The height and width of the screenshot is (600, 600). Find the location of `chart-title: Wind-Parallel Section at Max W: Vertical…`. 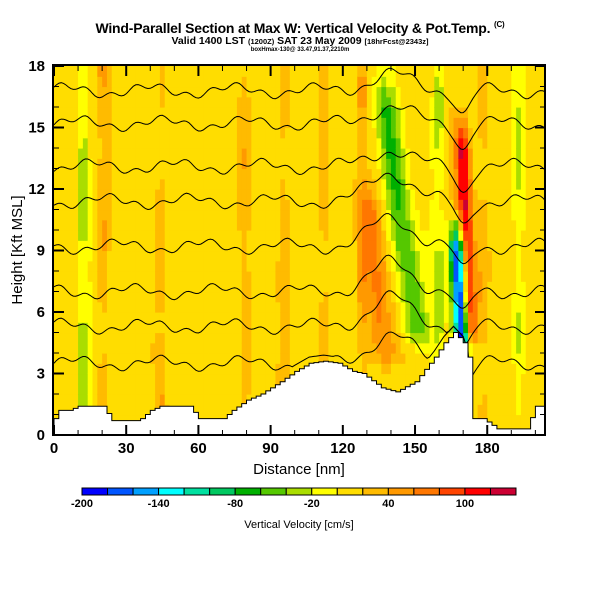

chart-title: Wind-Parallel Section at Max W: Vertical… is located at coordinates (300, 28).